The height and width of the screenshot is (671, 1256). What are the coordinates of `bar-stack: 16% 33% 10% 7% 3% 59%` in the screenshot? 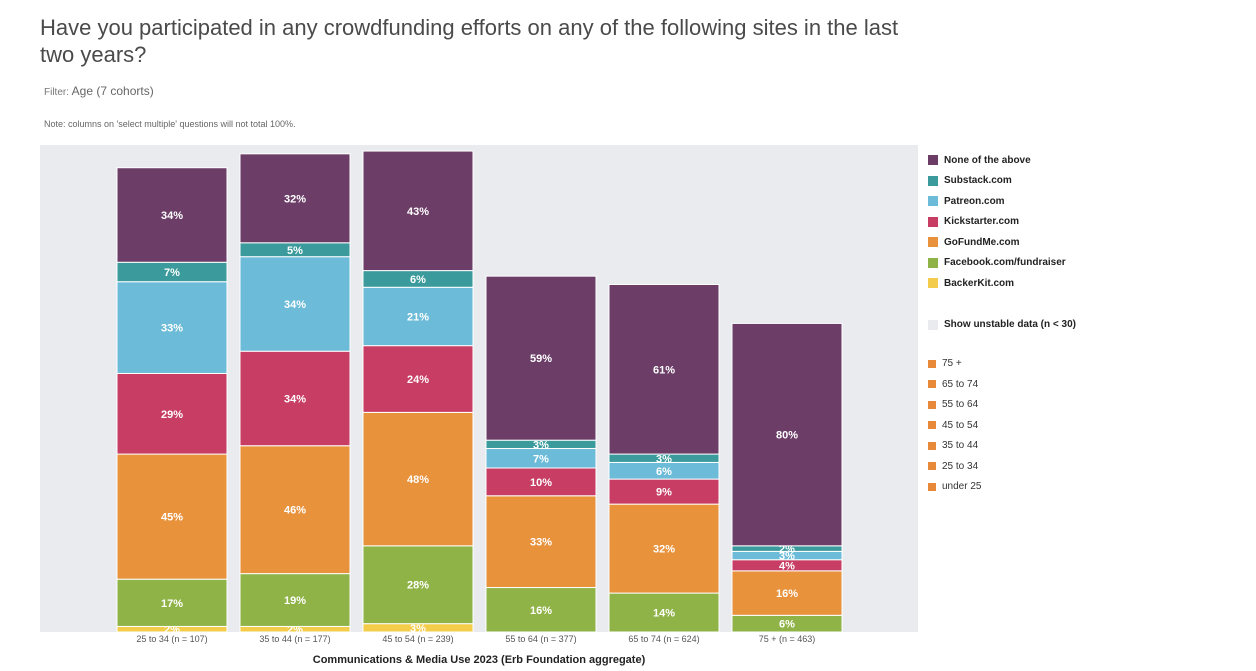 It's located at (541, 454).